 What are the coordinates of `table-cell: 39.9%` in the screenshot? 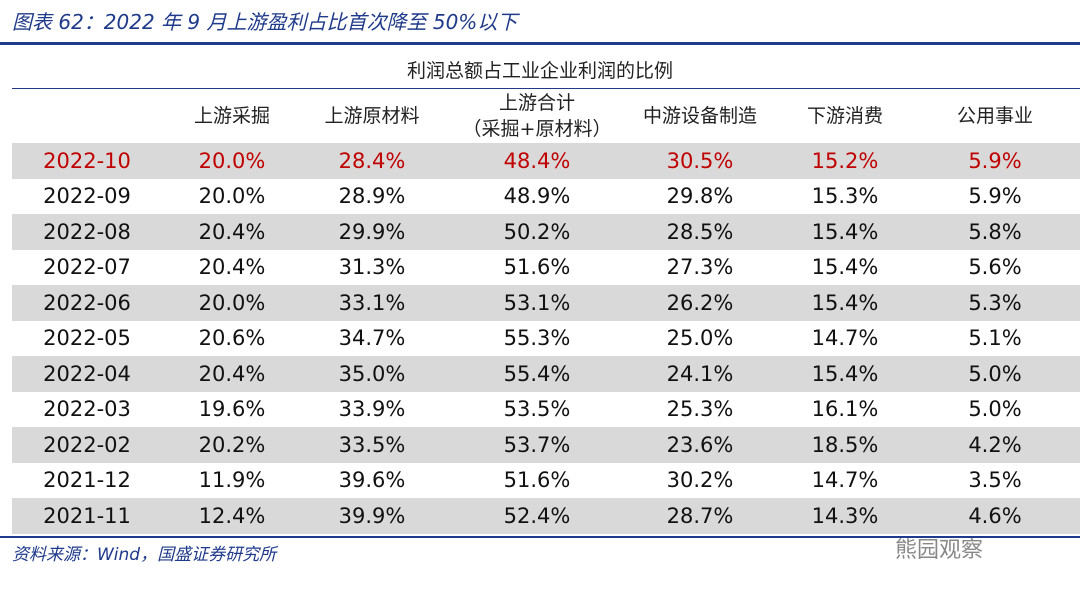 It's located at (372, 515).